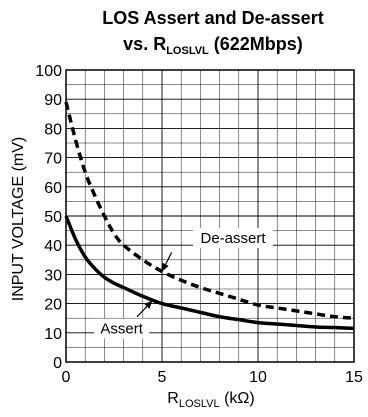  Describe the element at coordinates (212, 18) in the screenshot. I see `chart-title-line1: LOS Assert and De-assert` at that location.